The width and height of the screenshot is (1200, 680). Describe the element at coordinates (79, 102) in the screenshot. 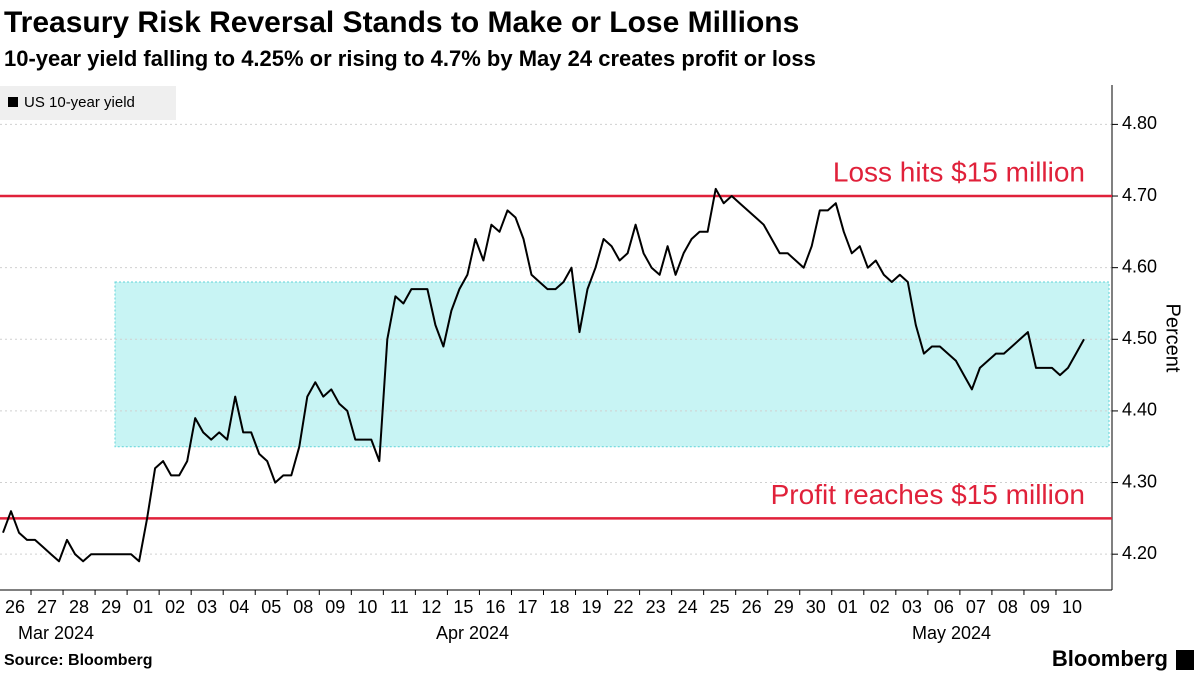

I see `legend-label: US 10-year yield` at that location.